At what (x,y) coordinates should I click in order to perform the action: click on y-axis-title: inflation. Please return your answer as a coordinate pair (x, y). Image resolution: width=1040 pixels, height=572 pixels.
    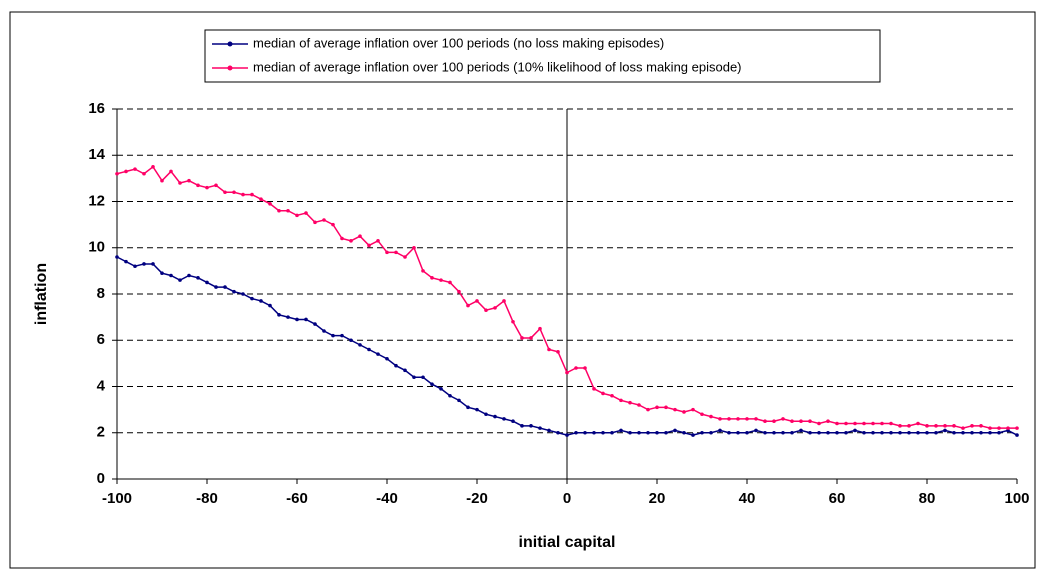
    Looking at the image, I should click on (41, 294).